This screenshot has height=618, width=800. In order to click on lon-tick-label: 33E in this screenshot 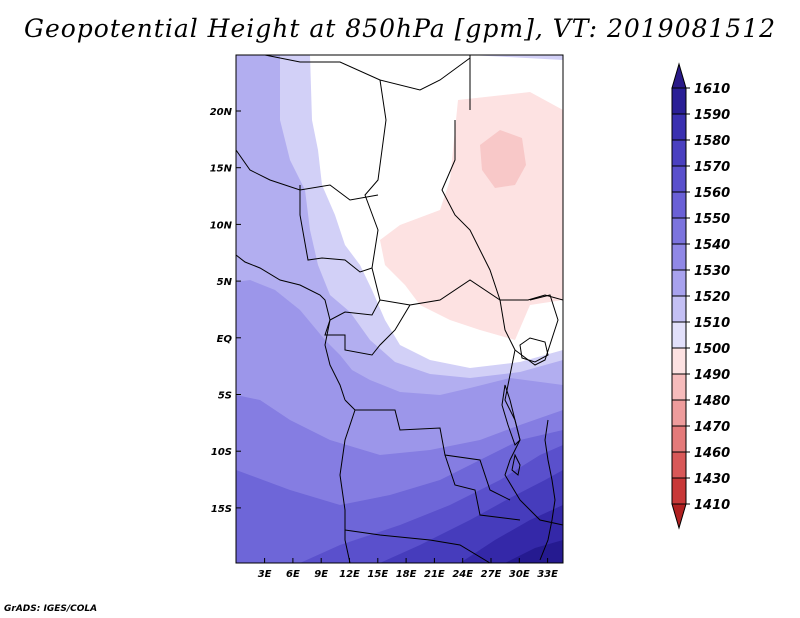, I will do `click(547, 574)`.